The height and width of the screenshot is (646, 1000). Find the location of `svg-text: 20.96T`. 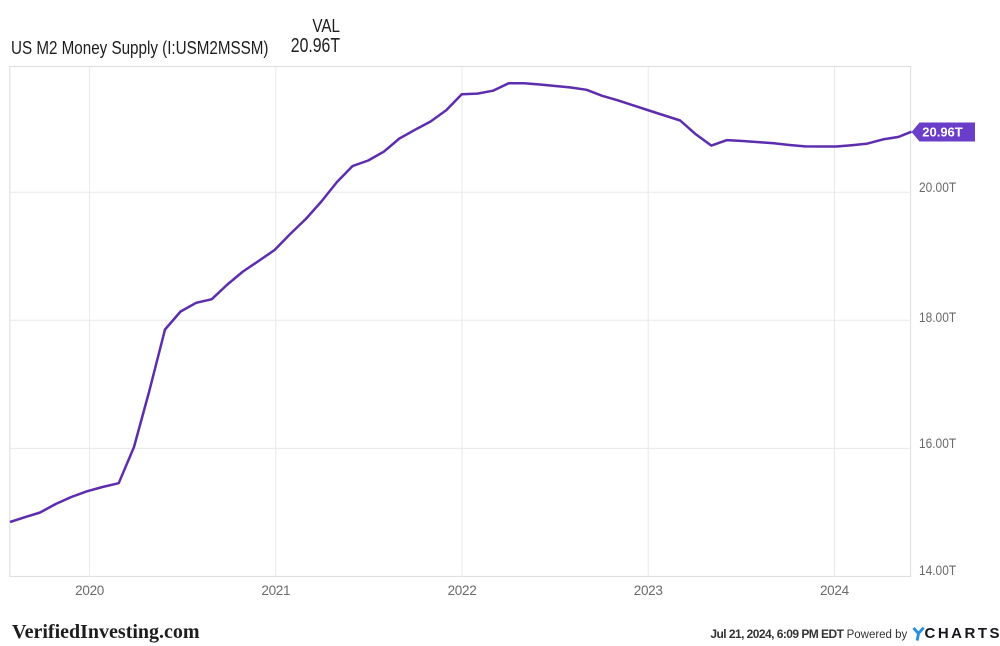

svg-text: 20.96T is located at coordinates (942, 132).